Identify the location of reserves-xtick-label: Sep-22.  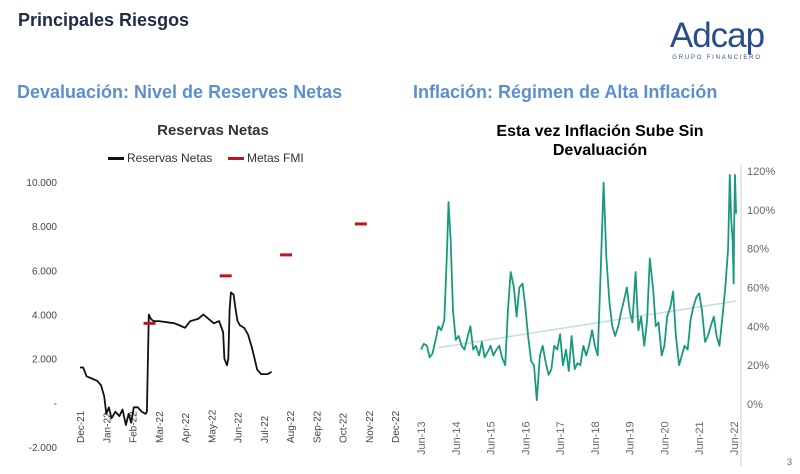
(317, 426).